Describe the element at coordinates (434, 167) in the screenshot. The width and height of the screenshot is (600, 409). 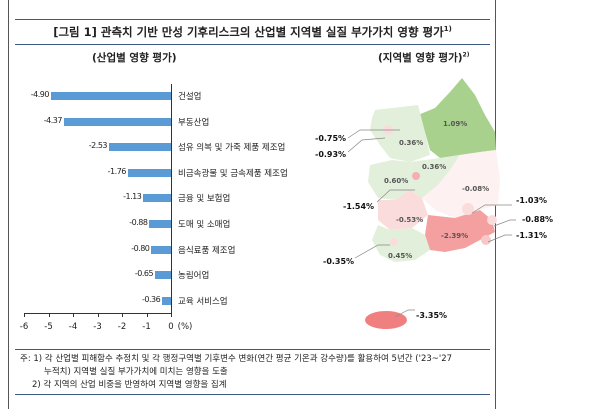
I see `label-chungbuk: 0.36%` at that location.